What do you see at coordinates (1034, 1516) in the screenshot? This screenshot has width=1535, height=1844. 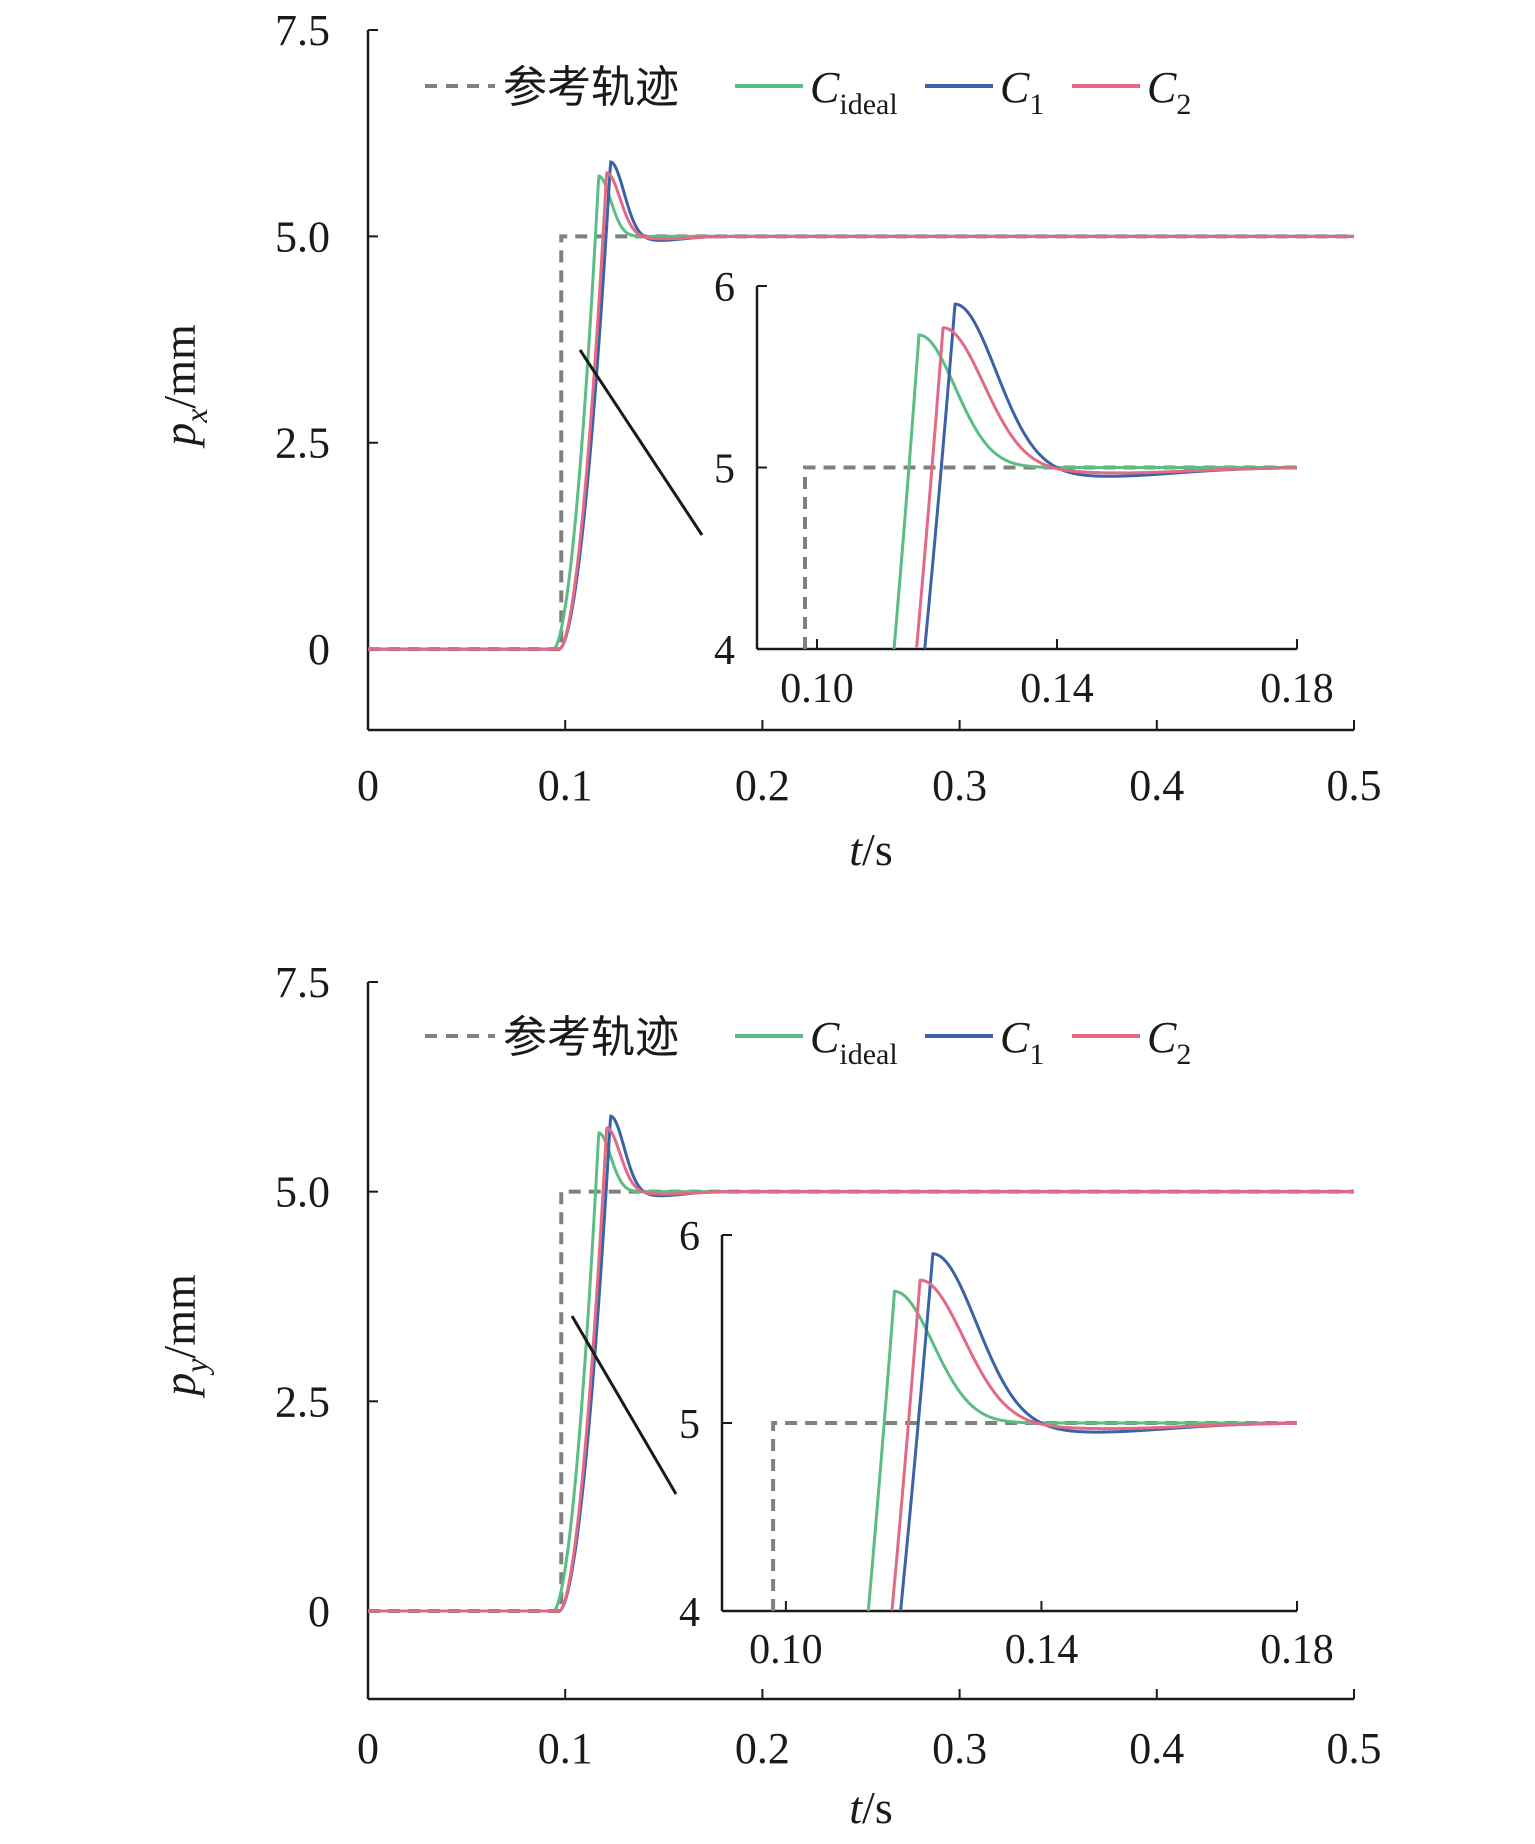 I see `inset-reference-series` at bounding box center [1034, 1516].